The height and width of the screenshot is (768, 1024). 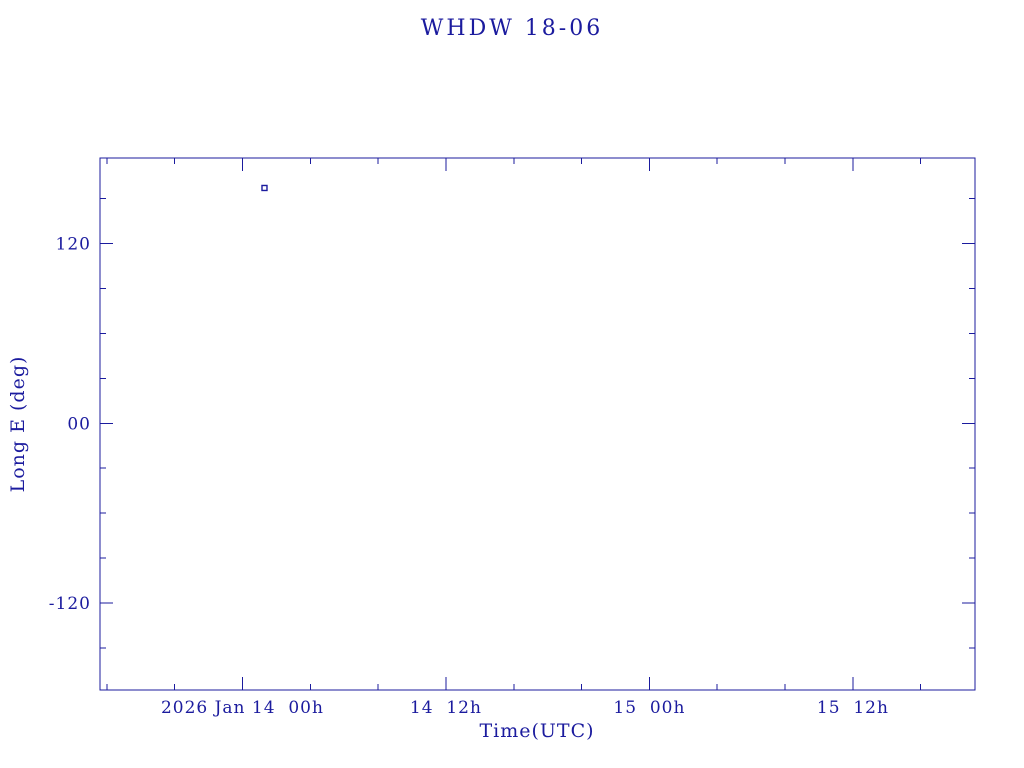 I want to click on y-tick-label: 00, so click(x=79, y=424).